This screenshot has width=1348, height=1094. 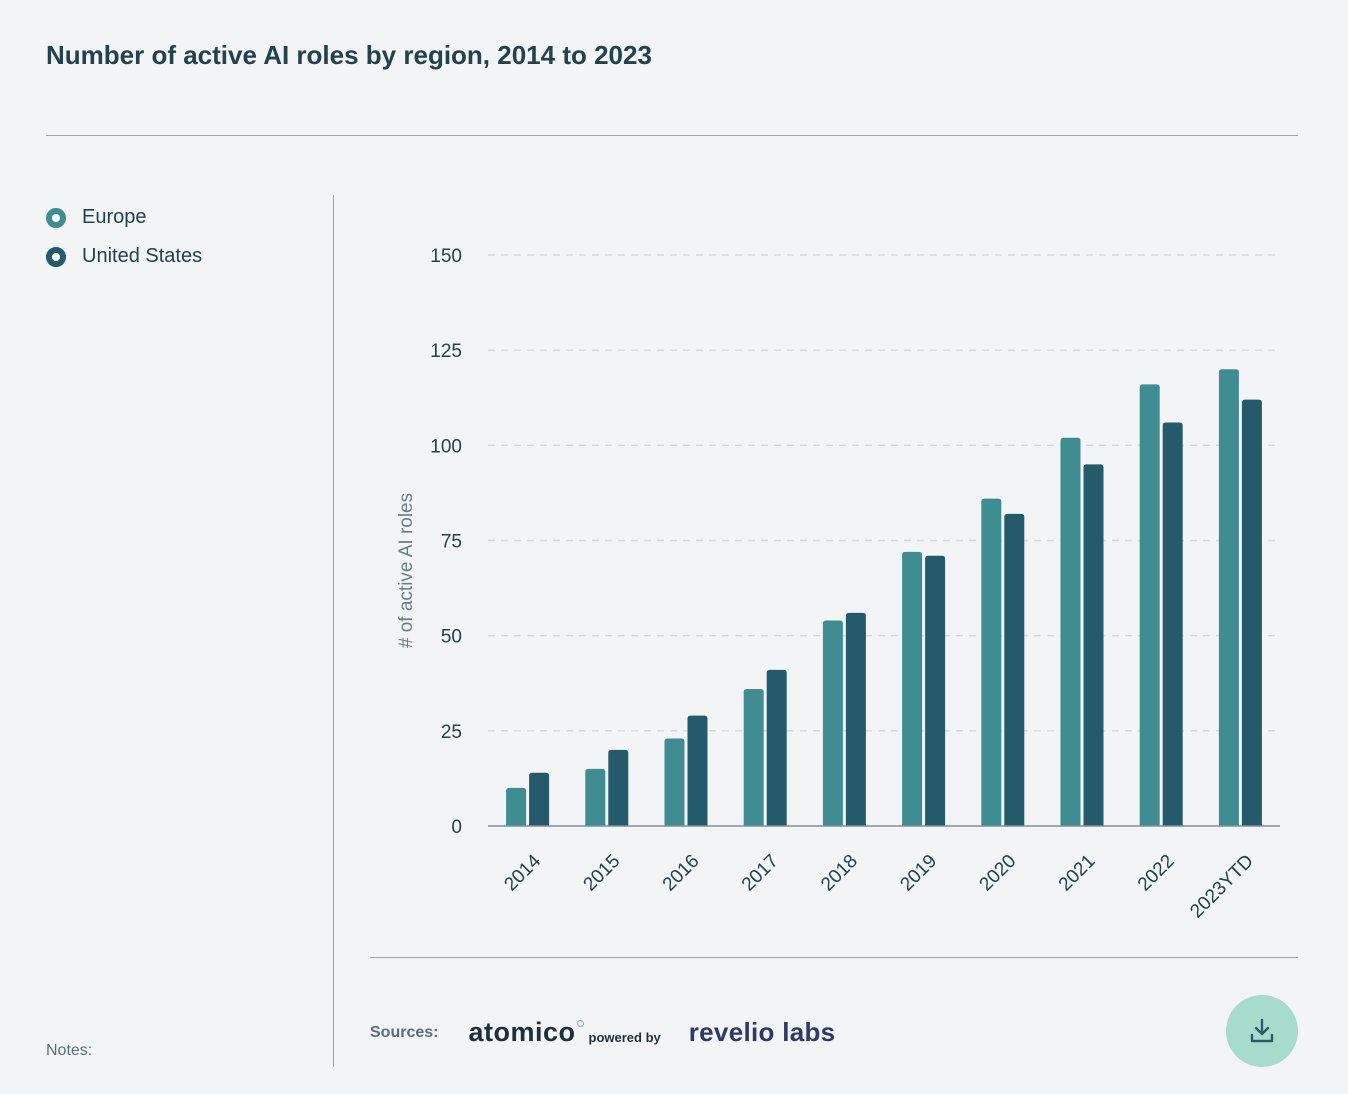 What do you see at coordinates (451, 732) in the screenshot?
I see `y-tick-label: 25` at bounding box center [451, 732].